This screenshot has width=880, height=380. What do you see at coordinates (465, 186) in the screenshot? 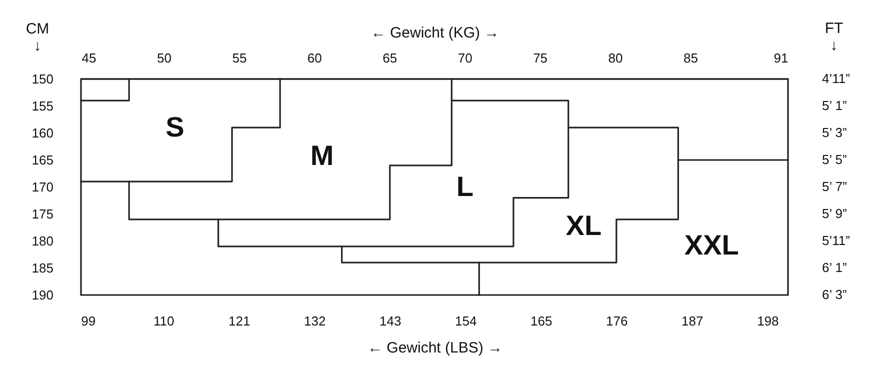
I see `annotation: L` at bounding box center [465, 186].